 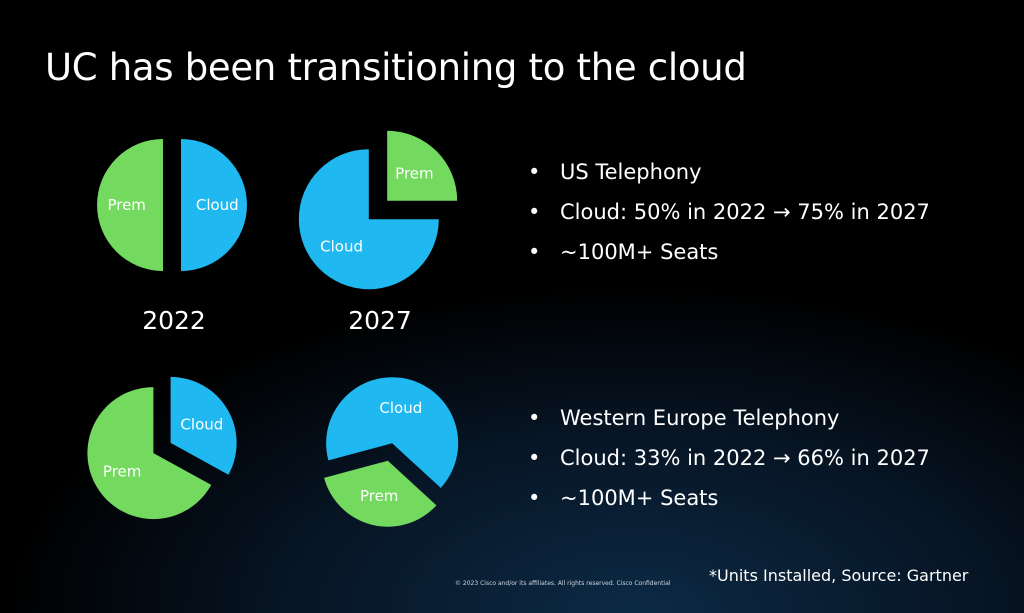 I want to click on bullet-cloud-share: Cloud: 33% in 2022 → 66% in 2027, so click(x=729, y=464).